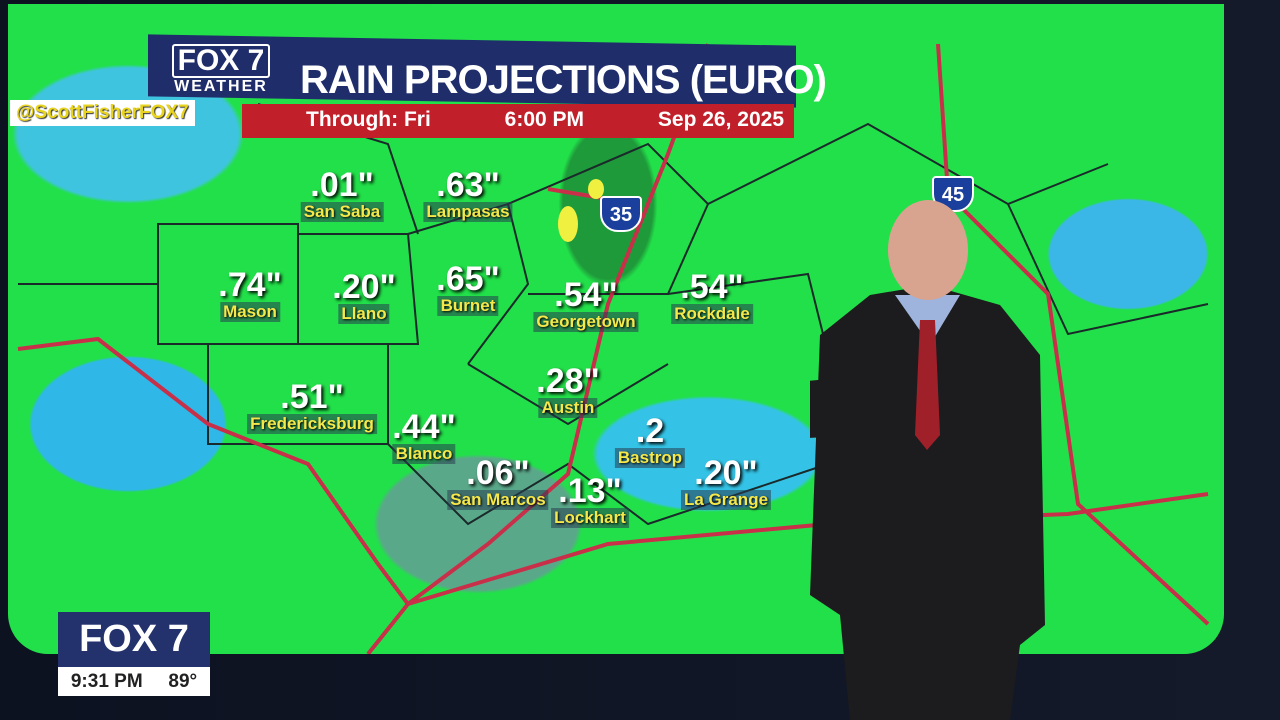 The width and height of the screenshot is (1280, 720). Describe the element at coordinates (342, 185) in the screenshot. I see `rain-value: .01"` at that location.